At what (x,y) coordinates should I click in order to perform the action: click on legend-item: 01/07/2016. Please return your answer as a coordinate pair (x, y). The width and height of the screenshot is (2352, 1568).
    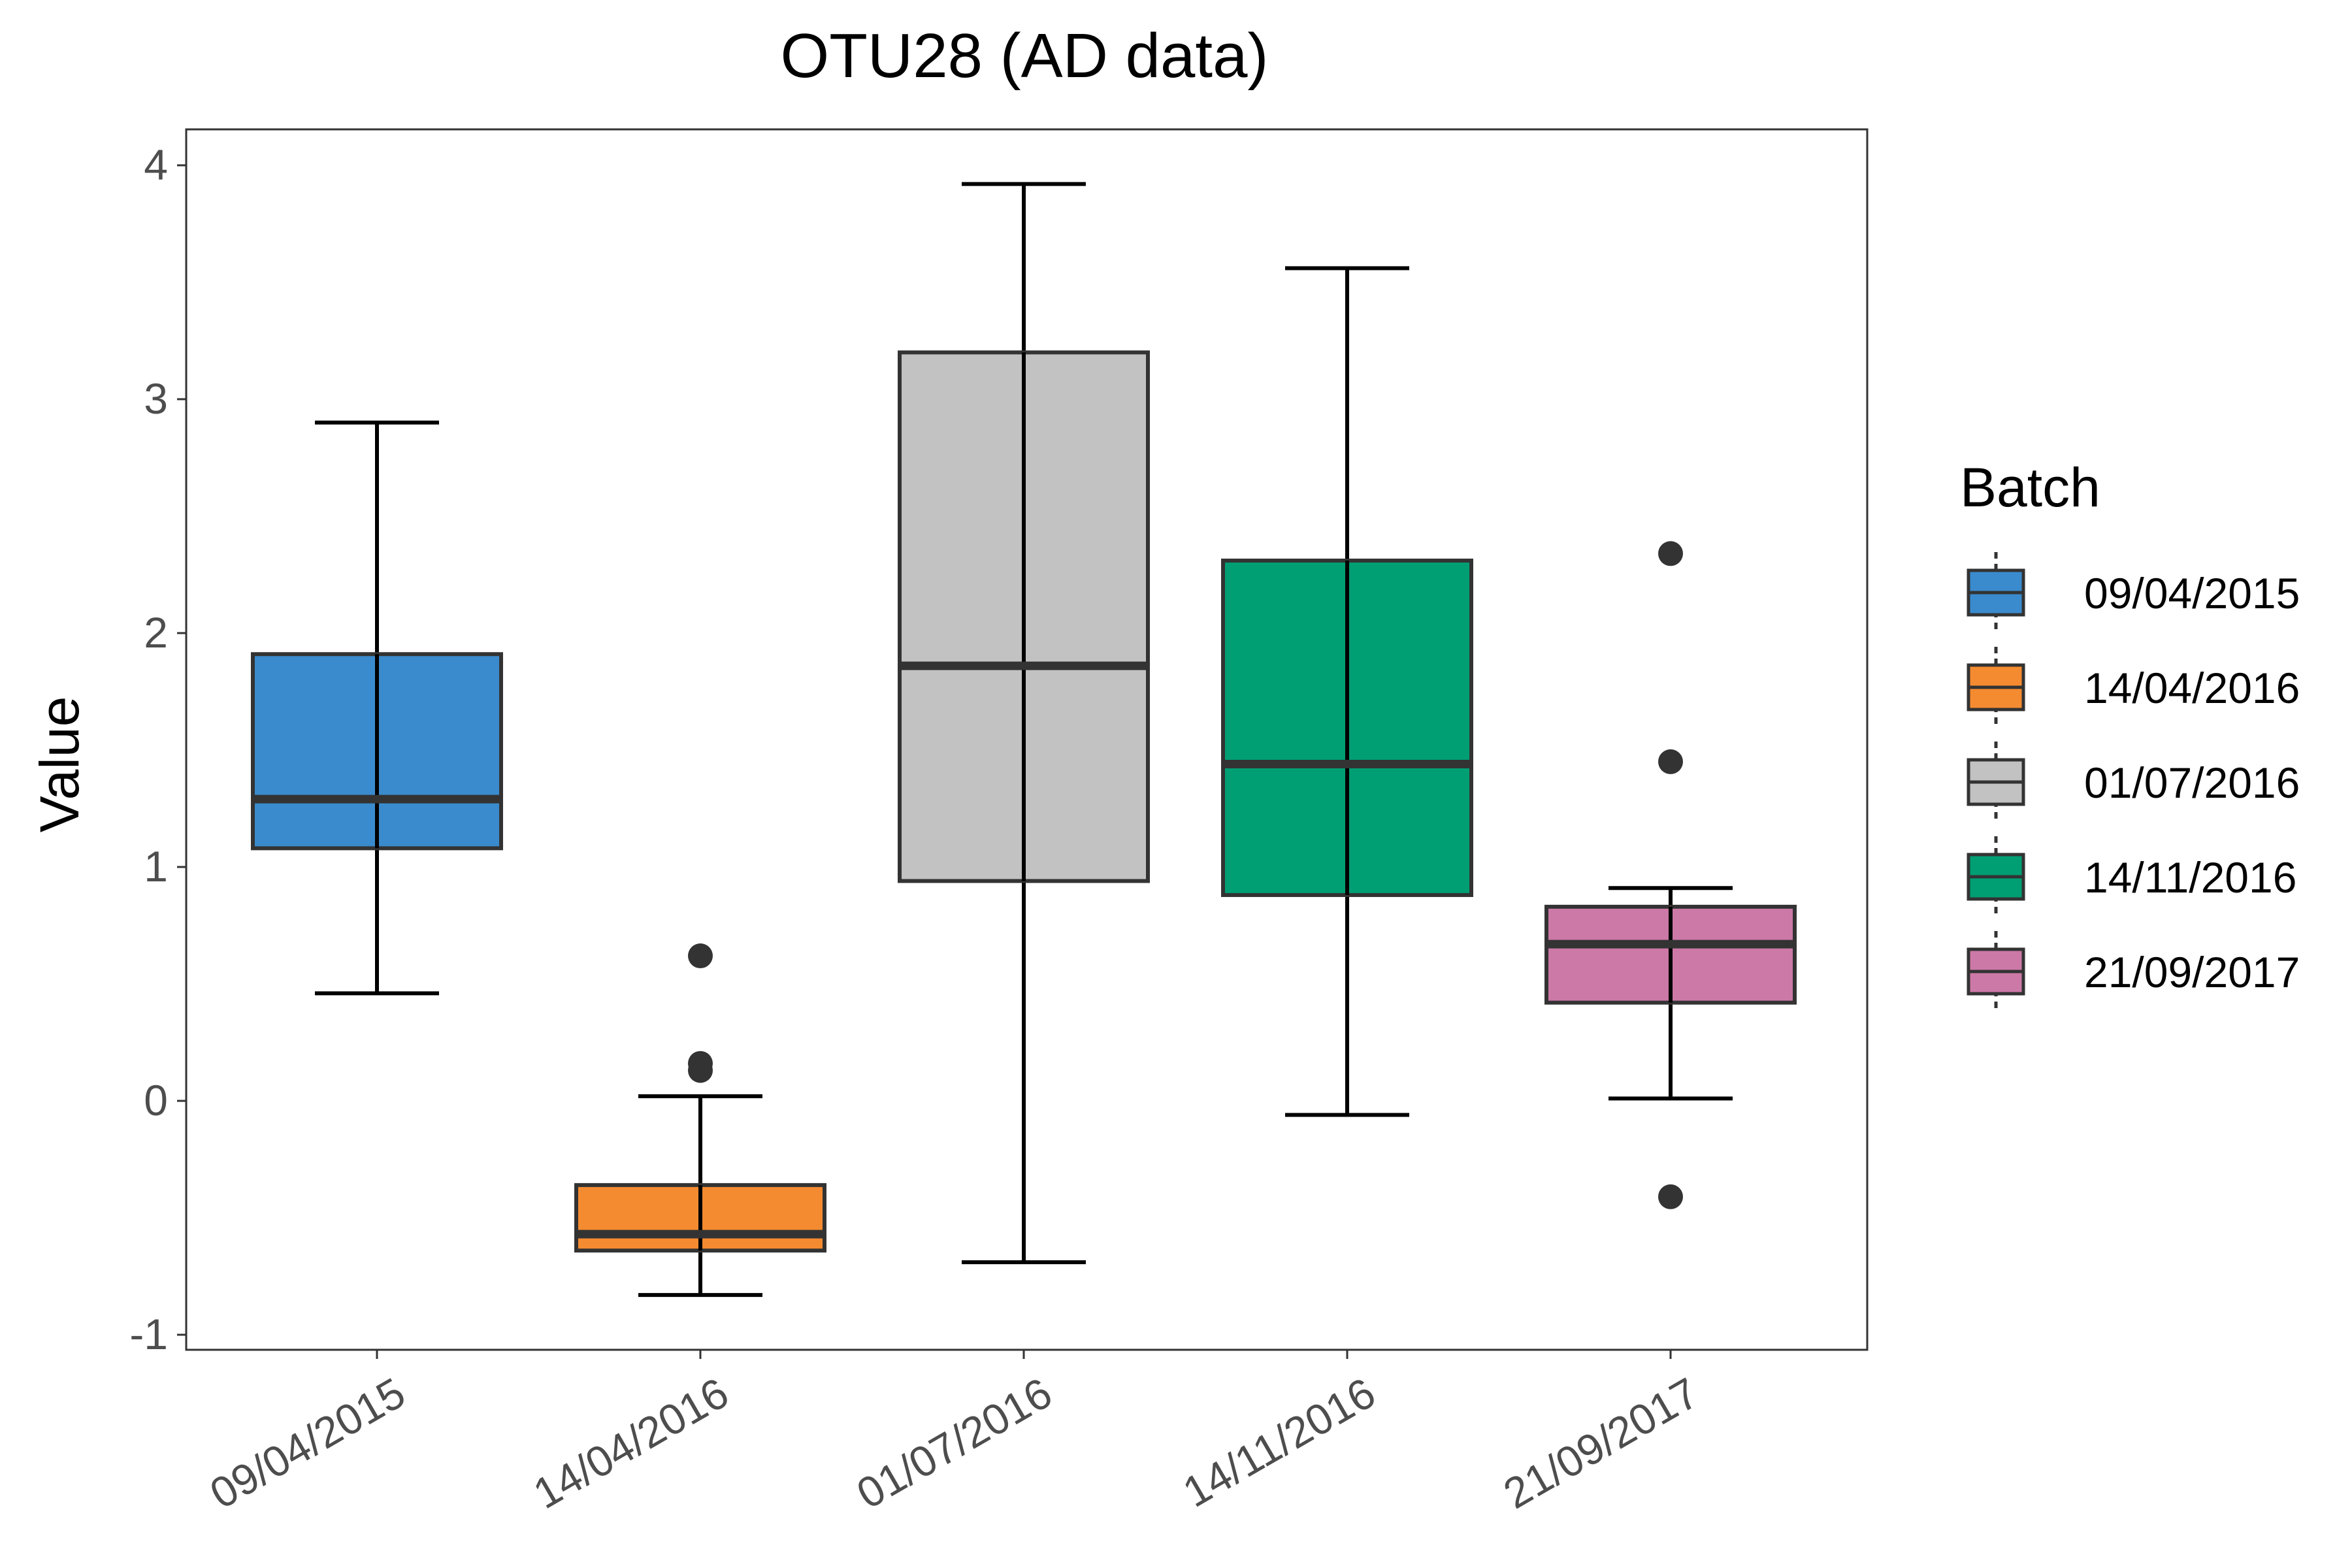
    Looking at the image, I should click on (2133, 782).